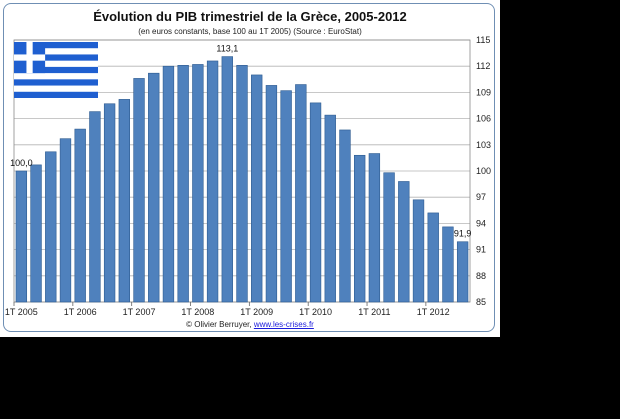 This screenshot has height=419, width=620. What do you see at coordinates (219, 324) in the screenshot?
I see `credit-text: © Olivier Berruyer,` at bounding box center [219, 324].